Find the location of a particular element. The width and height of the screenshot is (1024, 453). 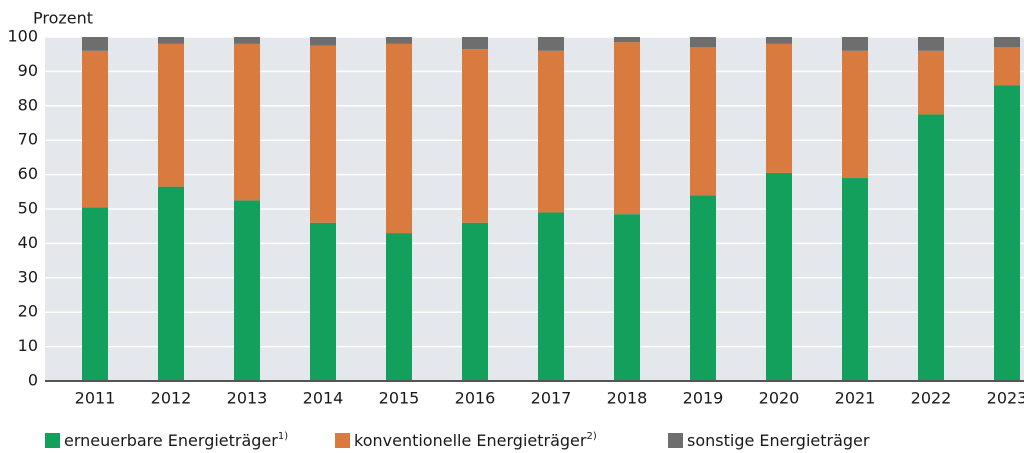

x-tick-label: 2023 is located at coordinates (1005, 398).